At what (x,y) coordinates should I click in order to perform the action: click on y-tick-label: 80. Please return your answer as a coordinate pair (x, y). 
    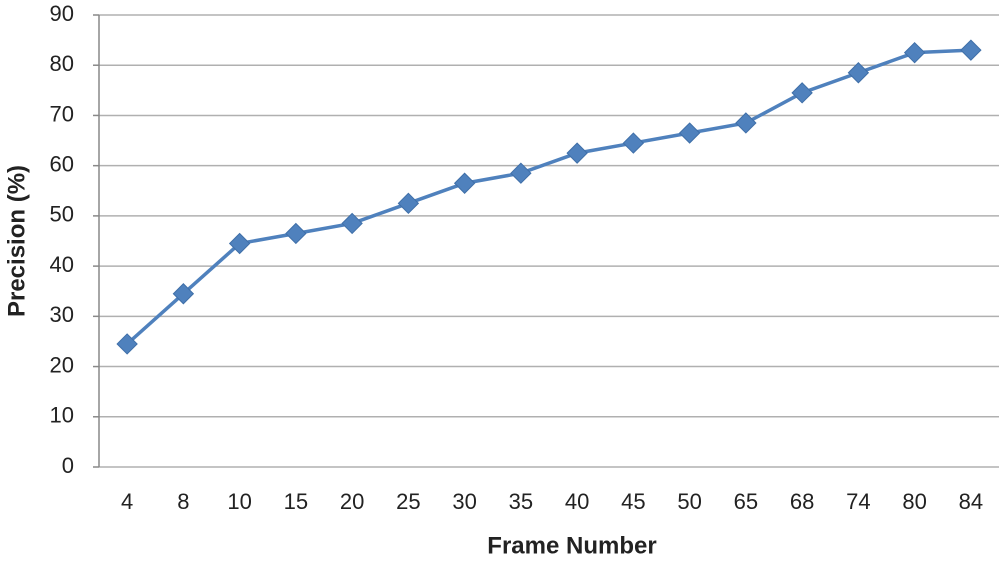
    Looking at the image, I should click on (62, 63).